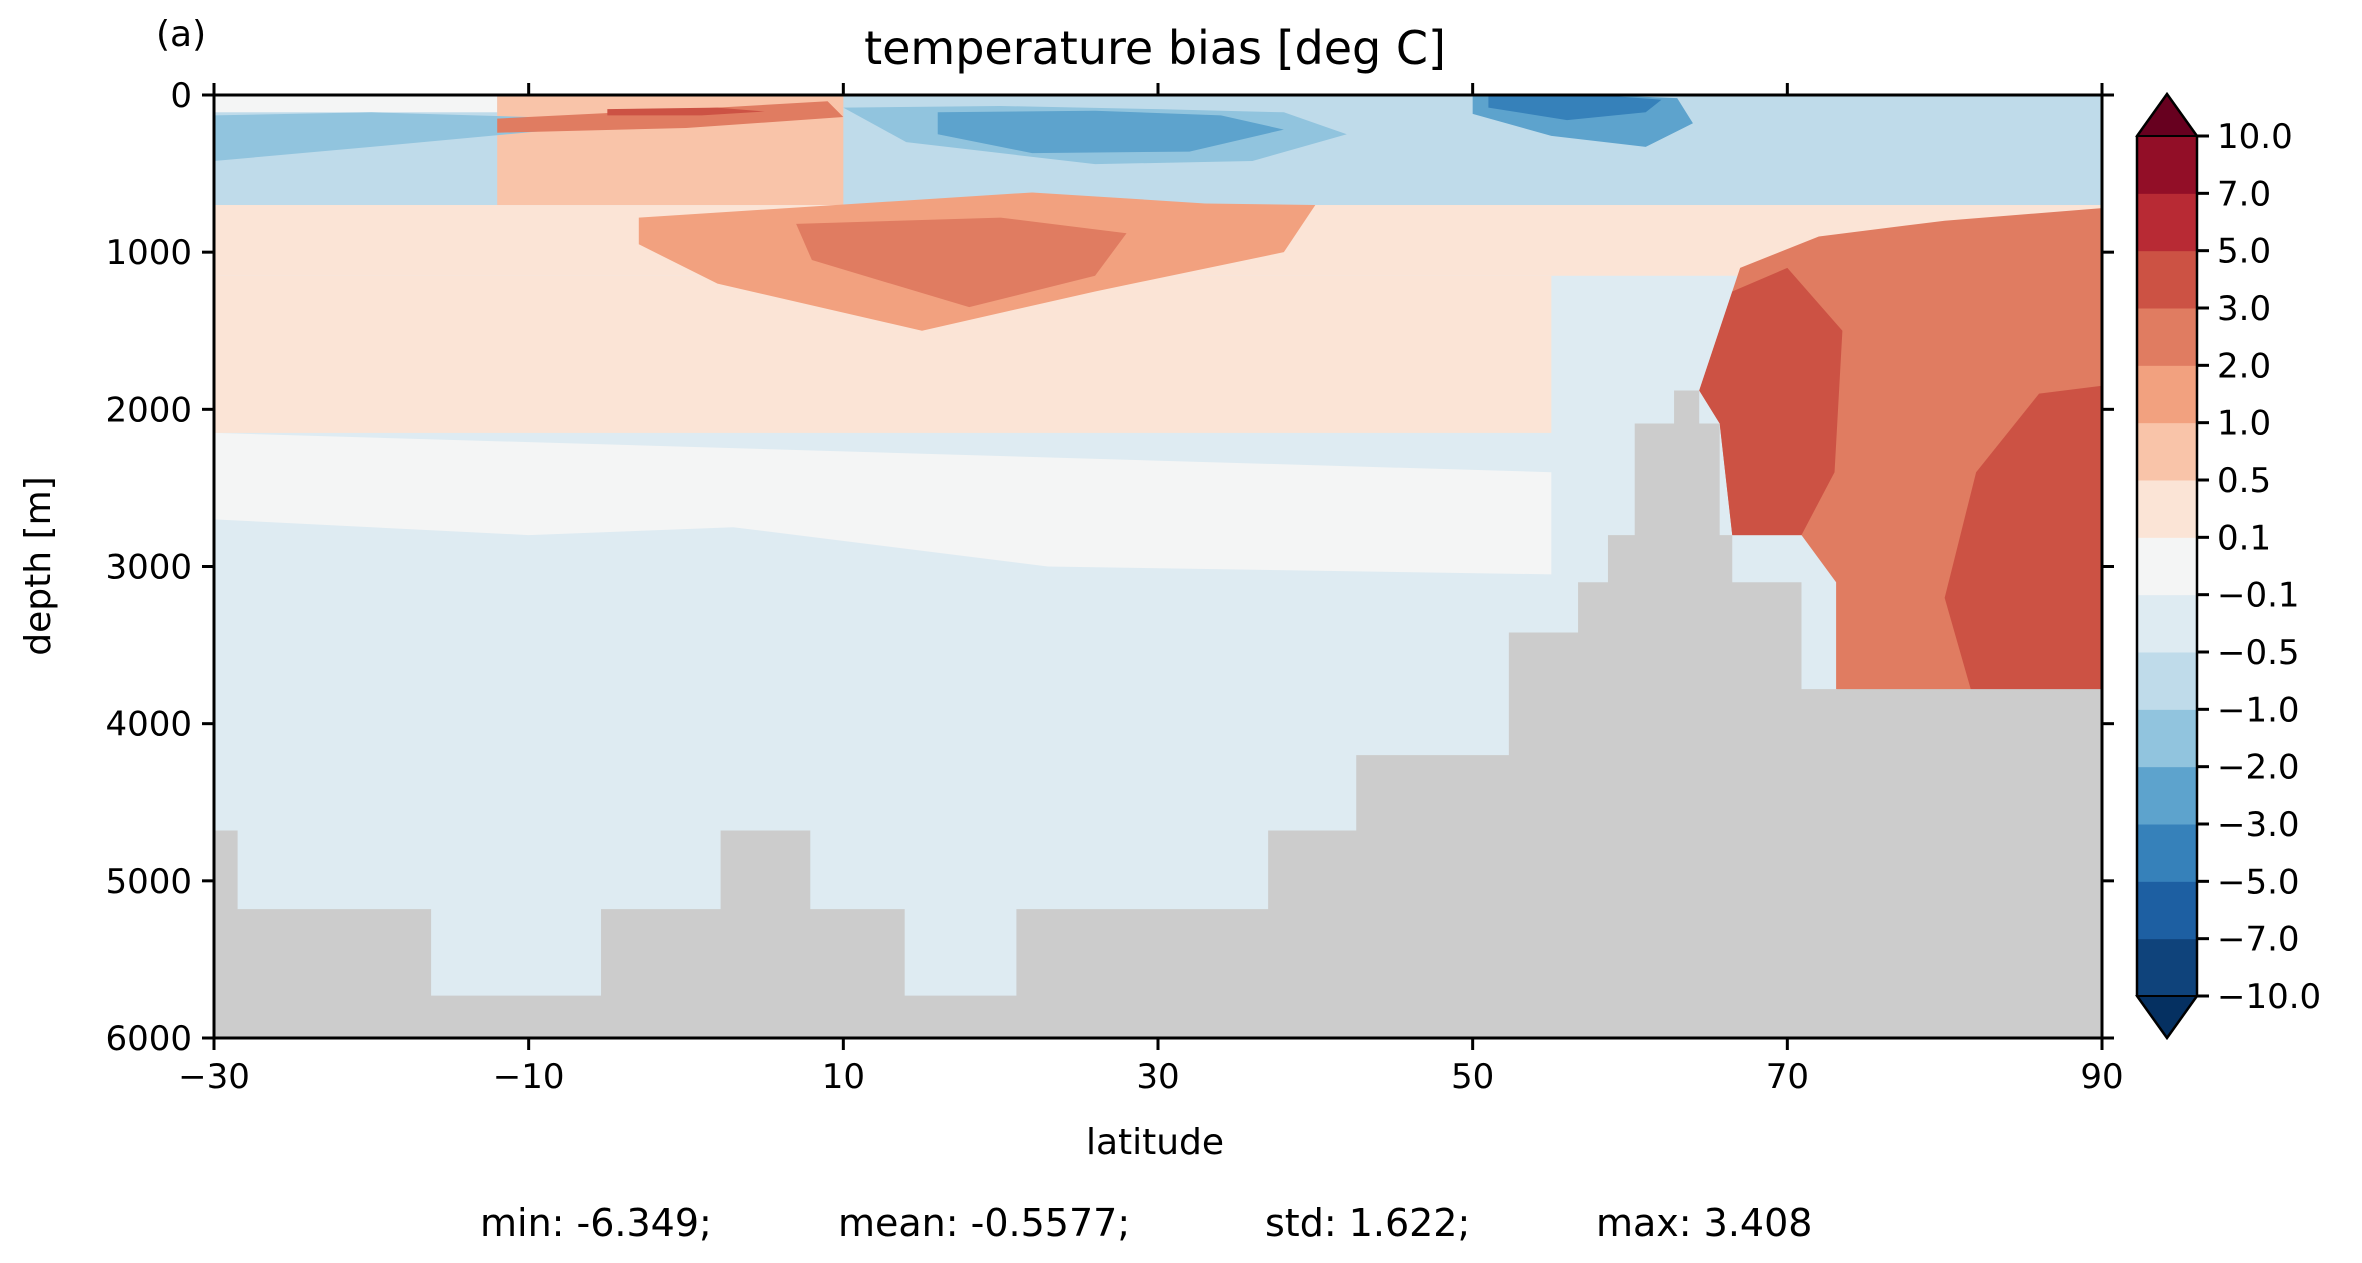 This screenshot has height=1263, width=2362. I want to click on colorbar-tick-label: −0.1, so click(2258, 596).